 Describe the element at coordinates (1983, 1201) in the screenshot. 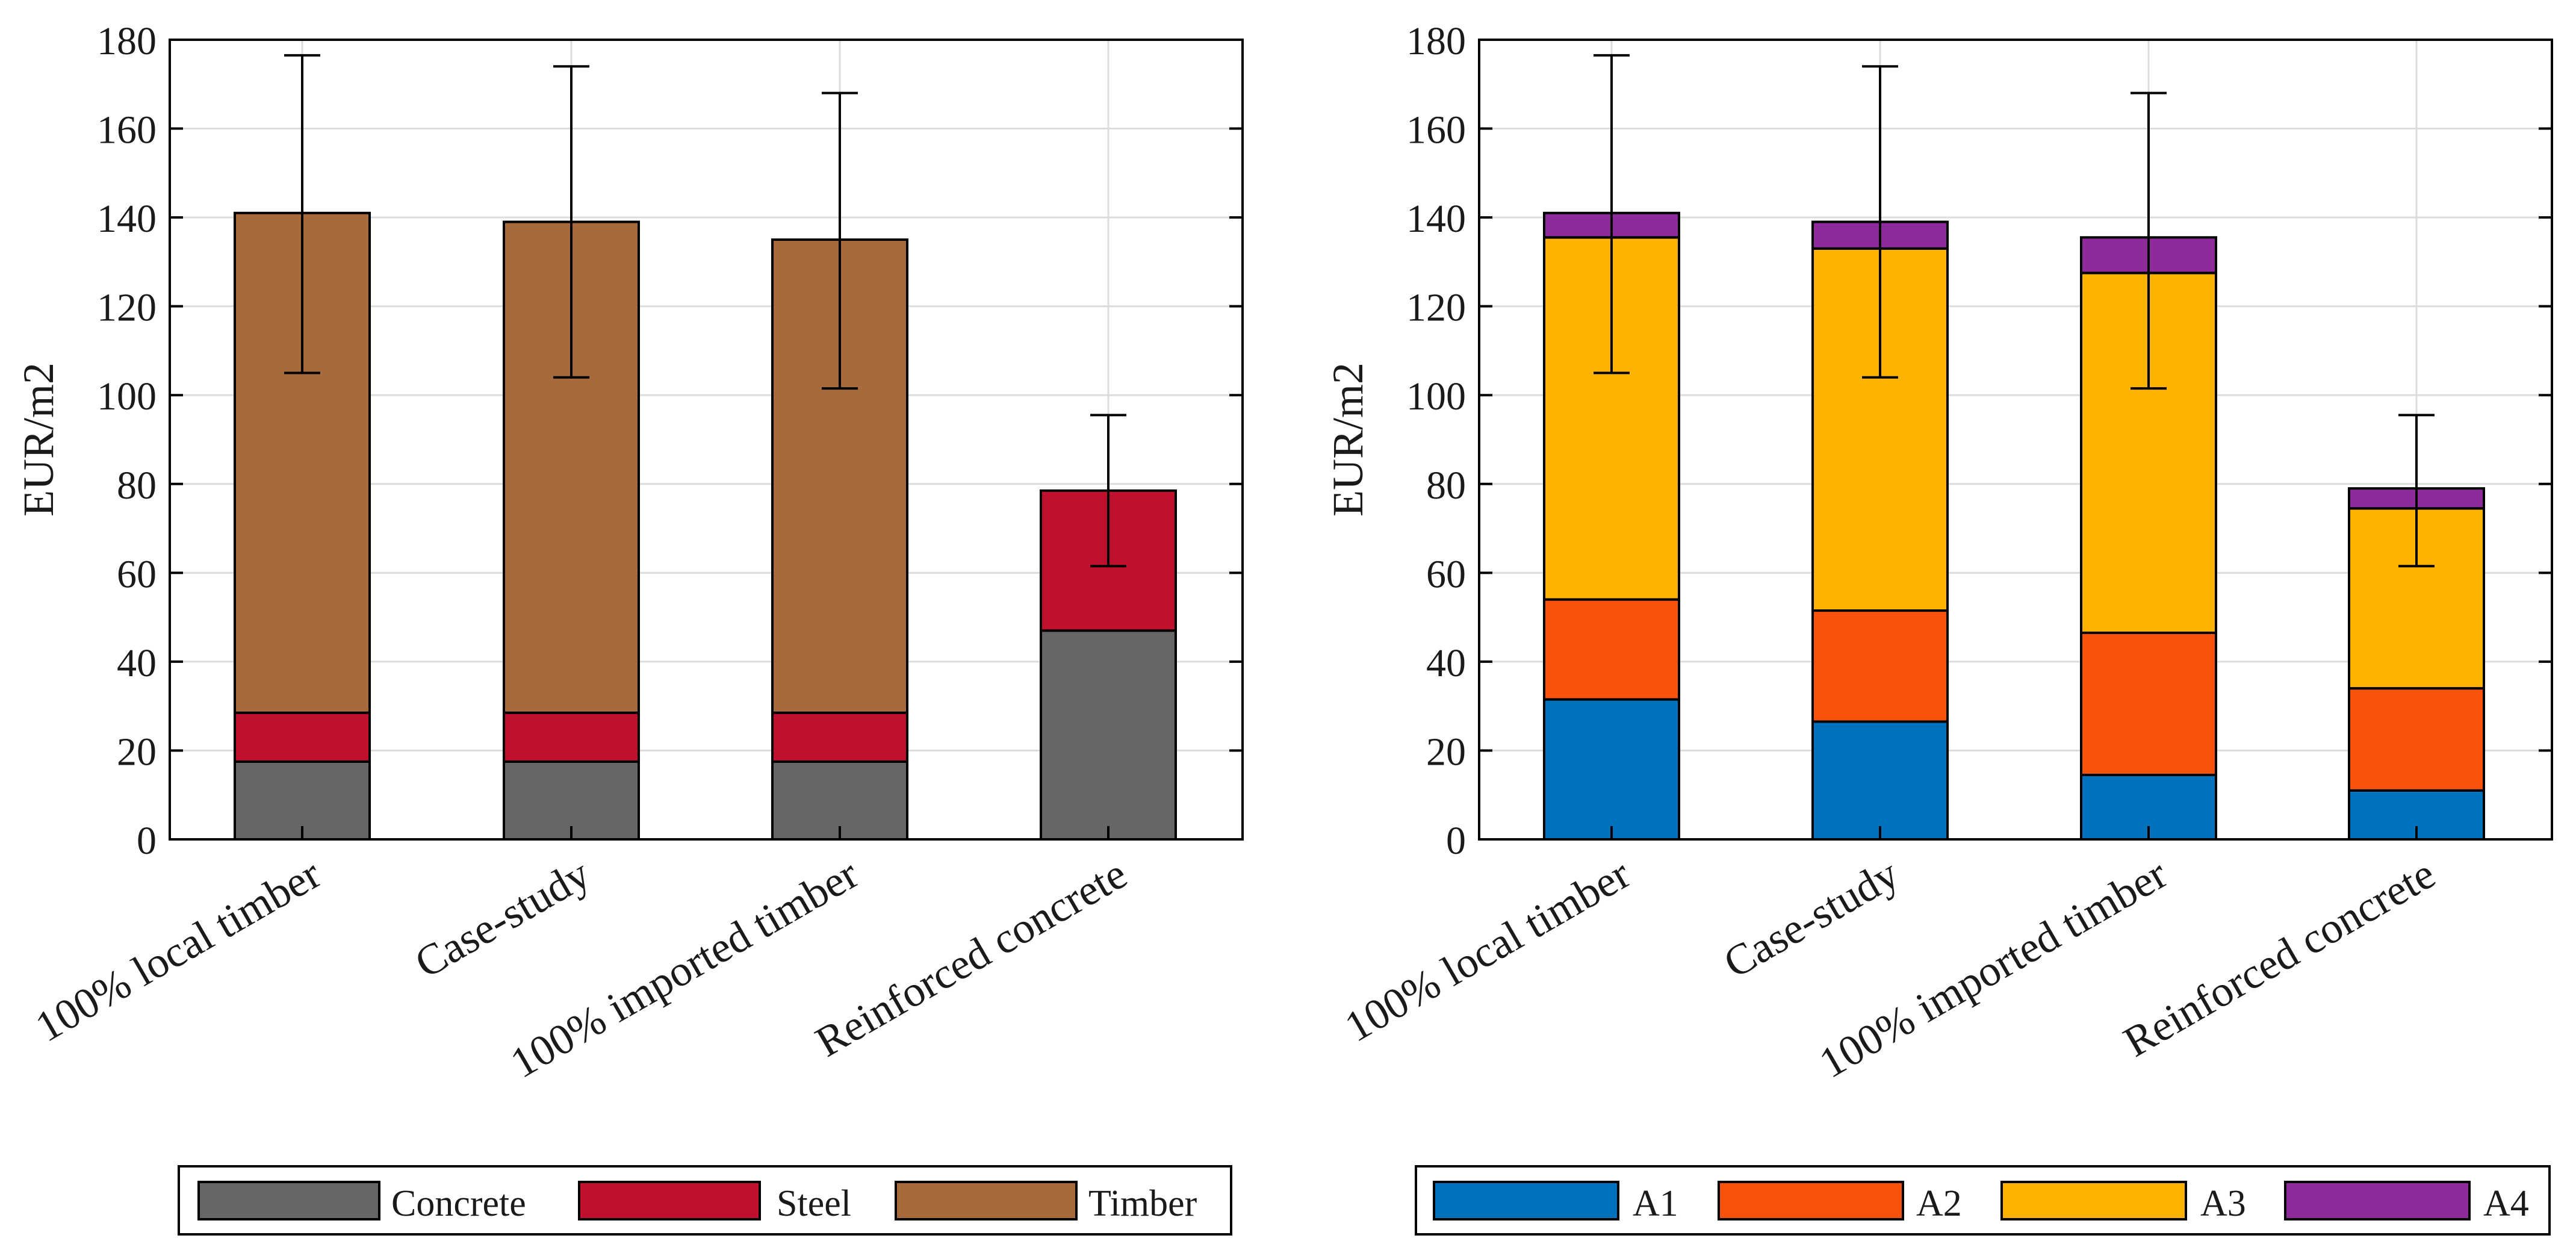

I see `legend: A1 A2 A3 A4` at that location.